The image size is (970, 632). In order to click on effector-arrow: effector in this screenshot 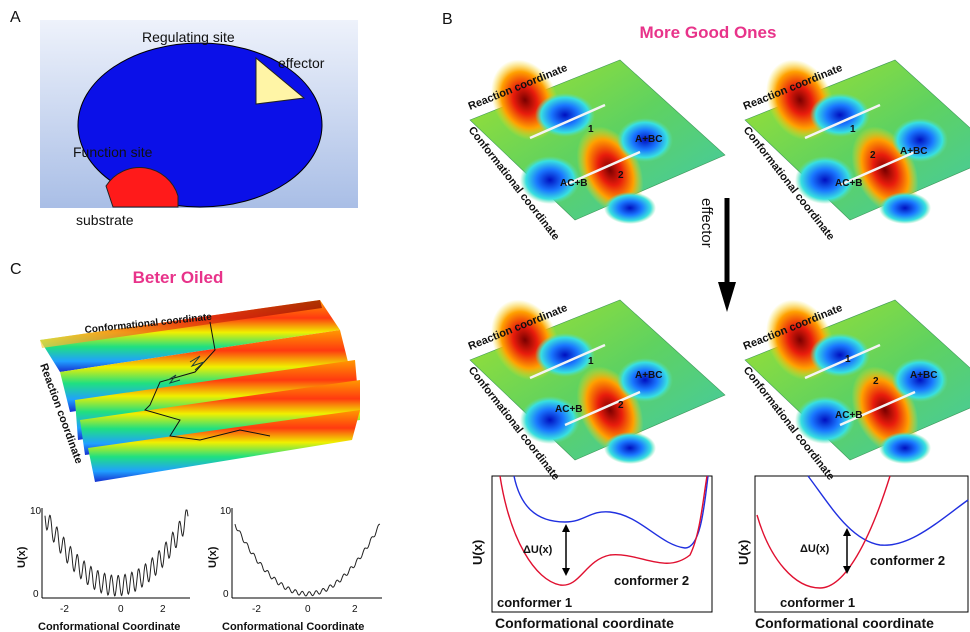, I will do `click(717, 255)`.